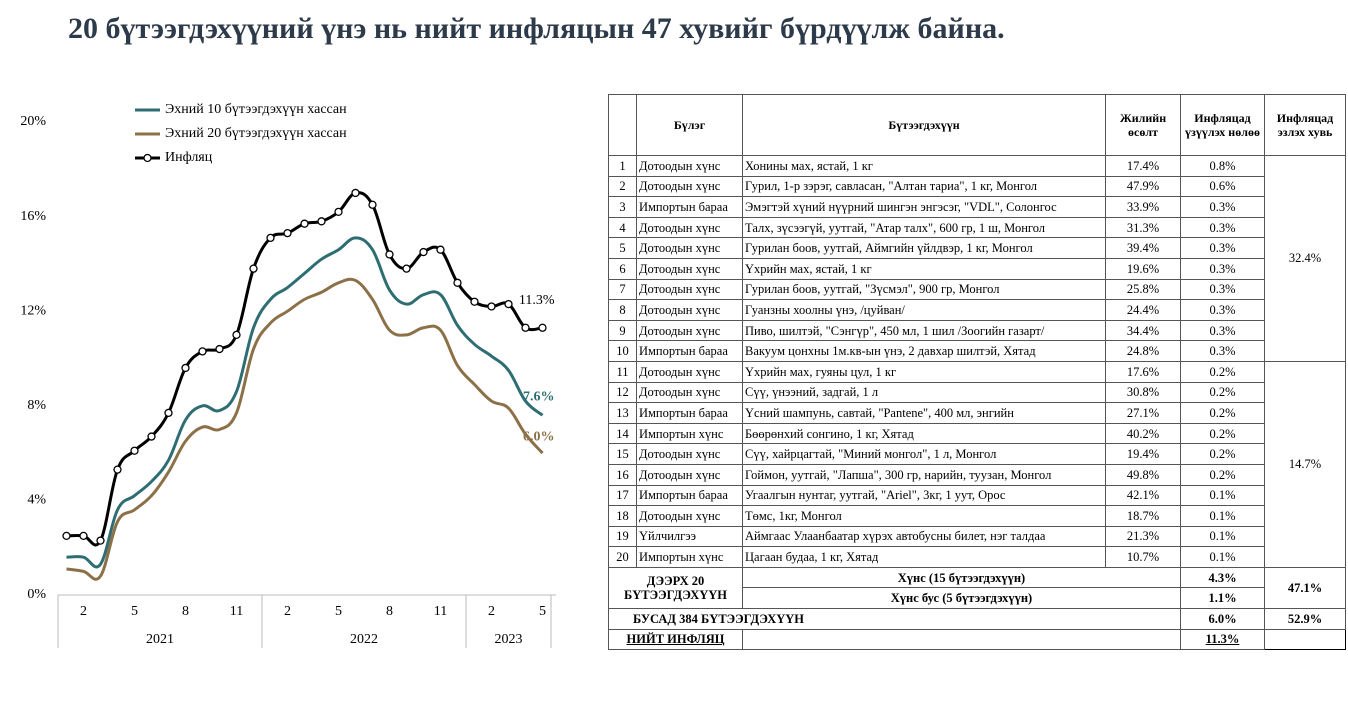 The width and height of the screenshot is (1348, 713). I want to click on table-cell: 17.6%, so click(1143, 371).